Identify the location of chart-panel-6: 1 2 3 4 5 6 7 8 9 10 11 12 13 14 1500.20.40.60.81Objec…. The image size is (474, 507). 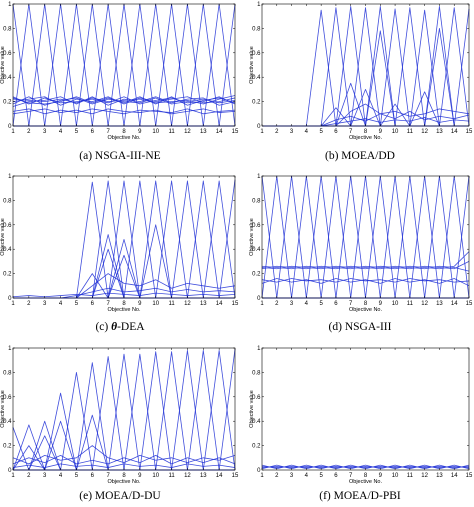
(361, 415).